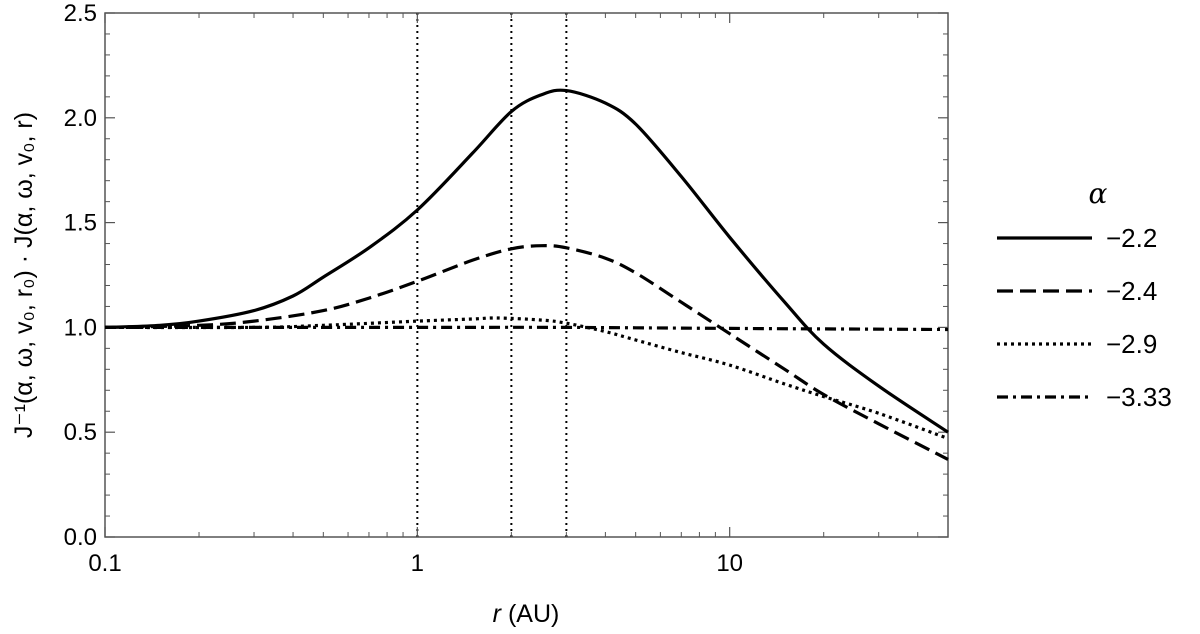 This screenshot has height=634, width=1200. Describe the element at coordinates (1098, 193) in the screenshot. I see `legend-title: α` at that location.